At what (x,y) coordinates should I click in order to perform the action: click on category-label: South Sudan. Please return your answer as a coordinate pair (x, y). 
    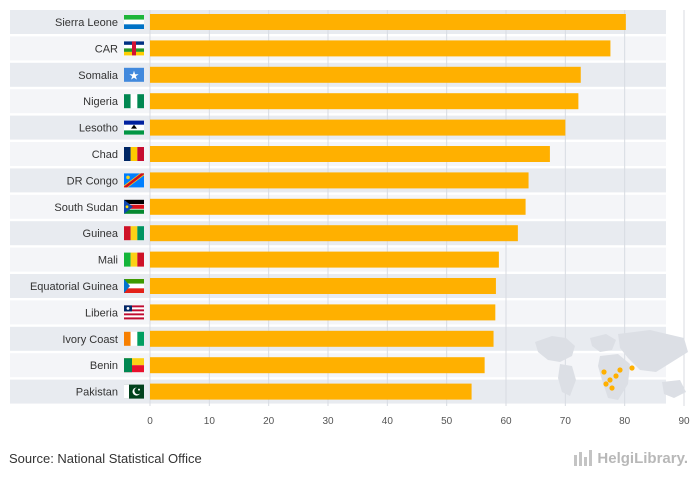
    Looking at the image, I should click on (86, 208).